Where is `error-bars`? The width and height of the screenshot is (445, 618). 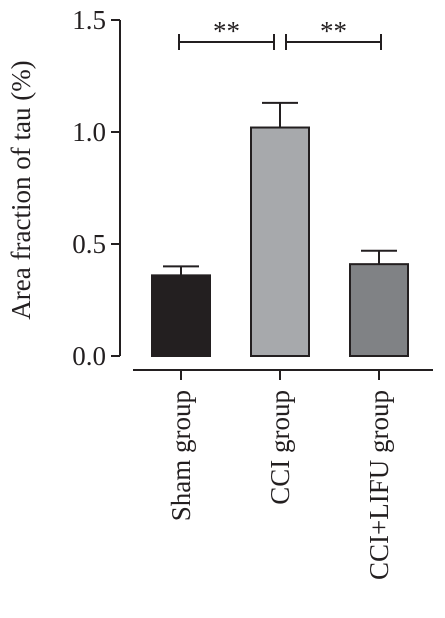
error-bars is located at coordinates (280, 188).